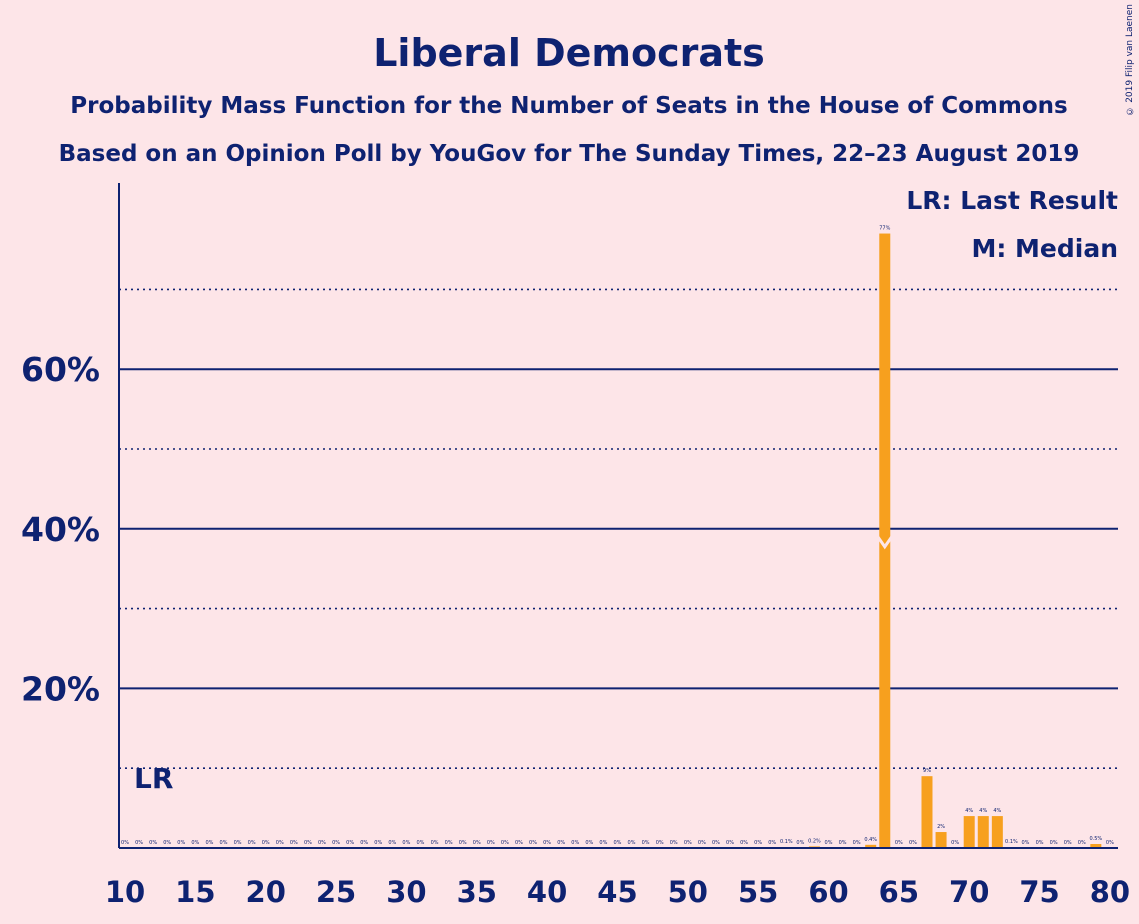 This screenshot has width=1139, height=924. I want to click on x-tick-label: 30, so click(406, 892).